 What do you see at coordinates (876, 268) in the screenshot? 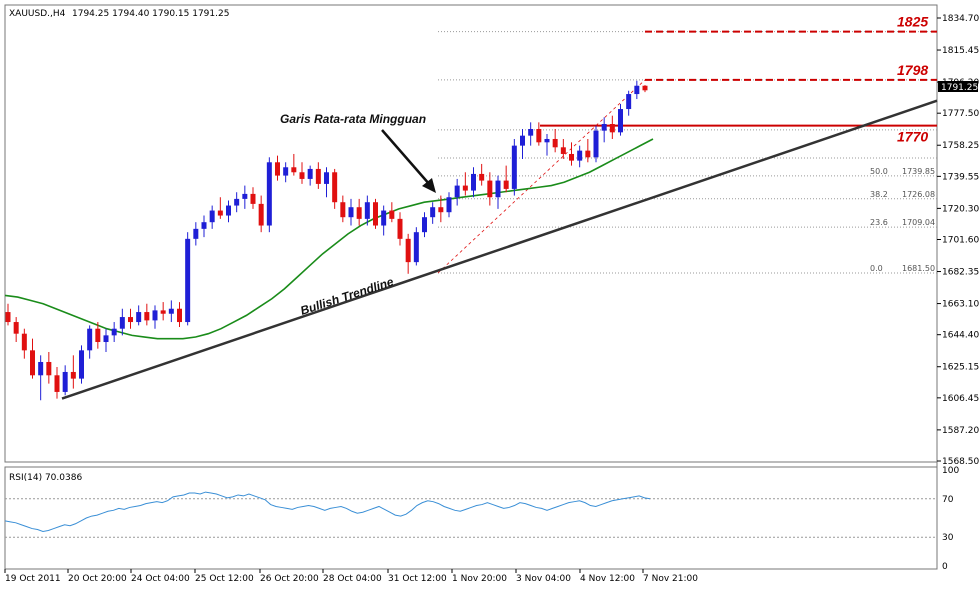
I see `fib-level-label: 0.0` at bounding box center [876, 268].